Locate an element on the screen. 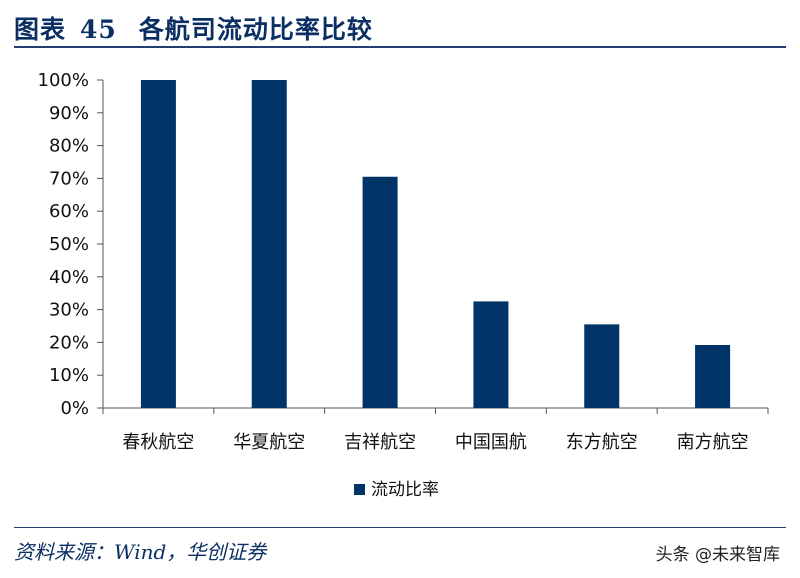  legend-label: 流动比率 is located at coordinates (405, 490).